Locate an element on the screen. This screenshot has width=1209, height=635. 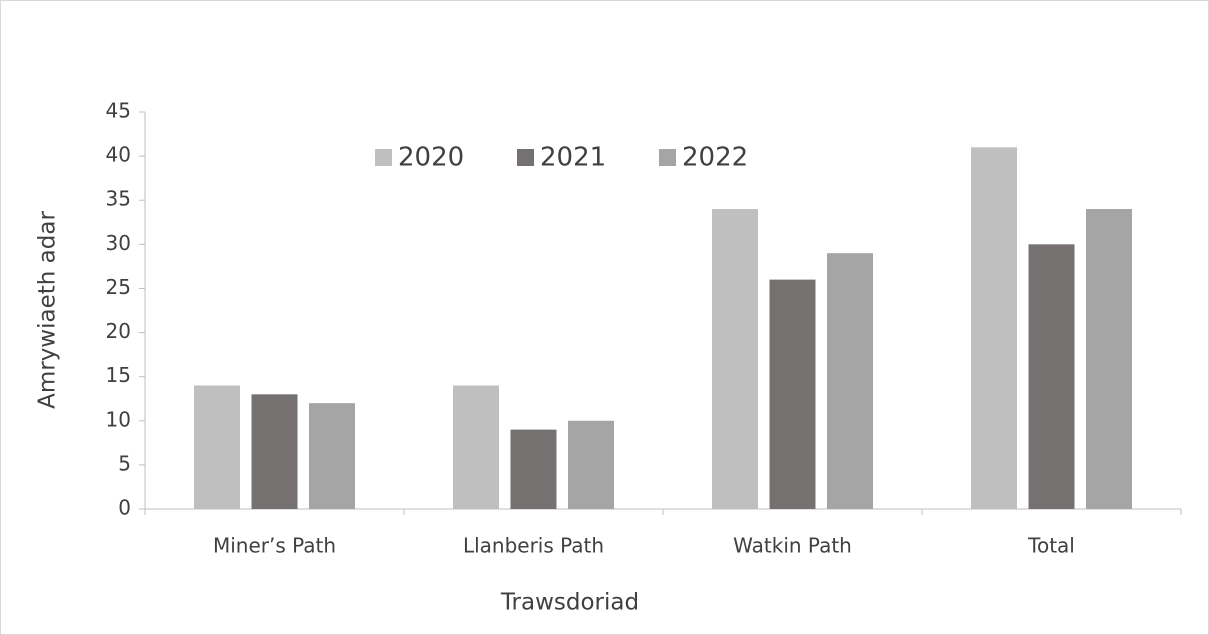
y-tick-label: 40 is located at coordinates (118, 155).